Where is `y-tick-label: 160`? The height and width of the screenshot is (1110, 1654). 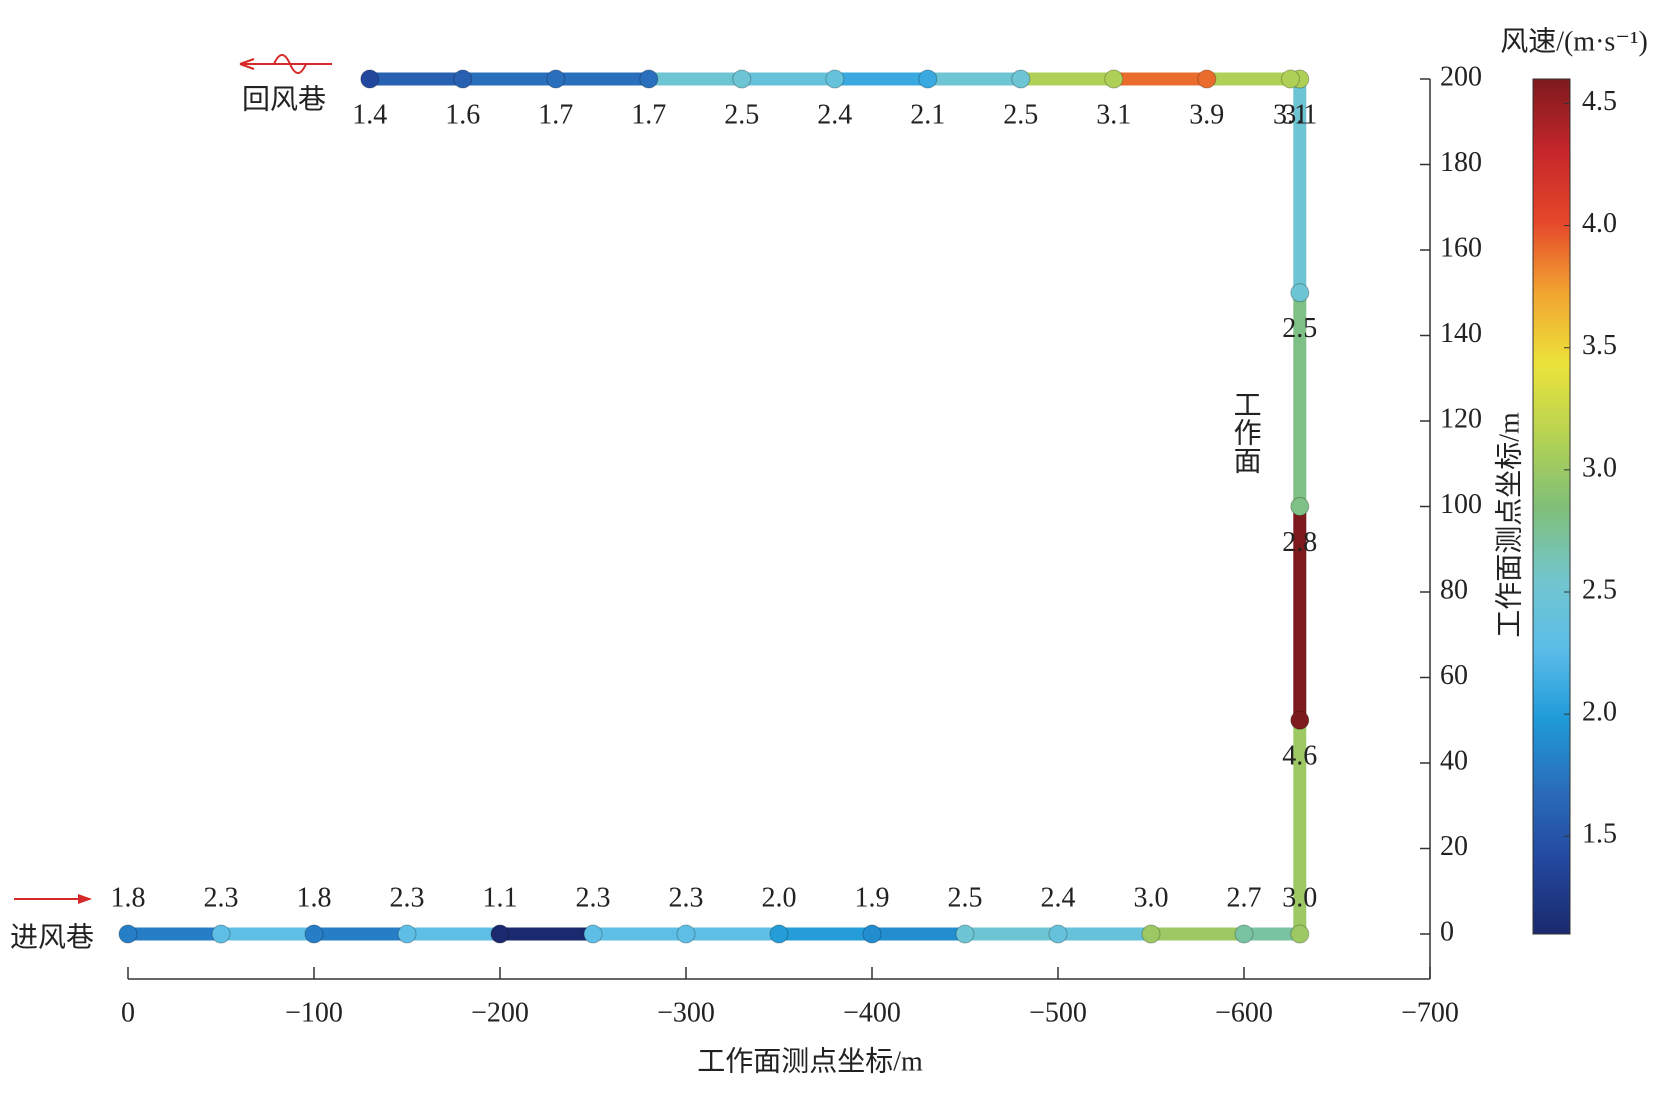
y-tick-label: 160 is located at coordinates (1461, 247).